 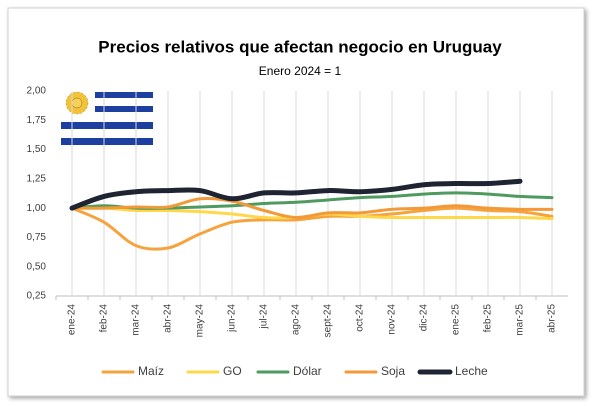 I want to click on legend-label: Leche, so click(x=471, y=371).